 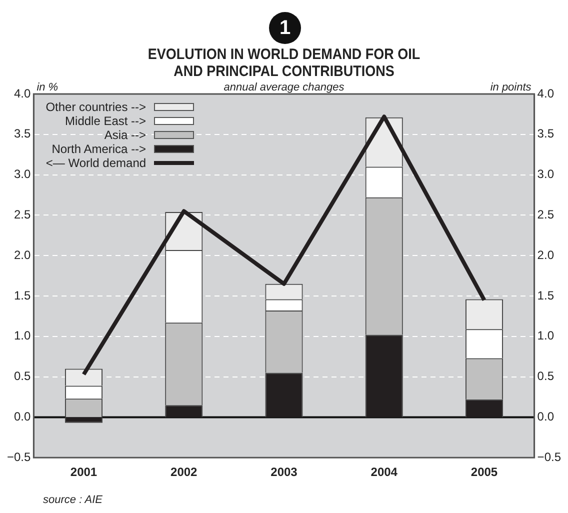 I want to click on y2-axis-title: in points, so click(x=511, y=88).